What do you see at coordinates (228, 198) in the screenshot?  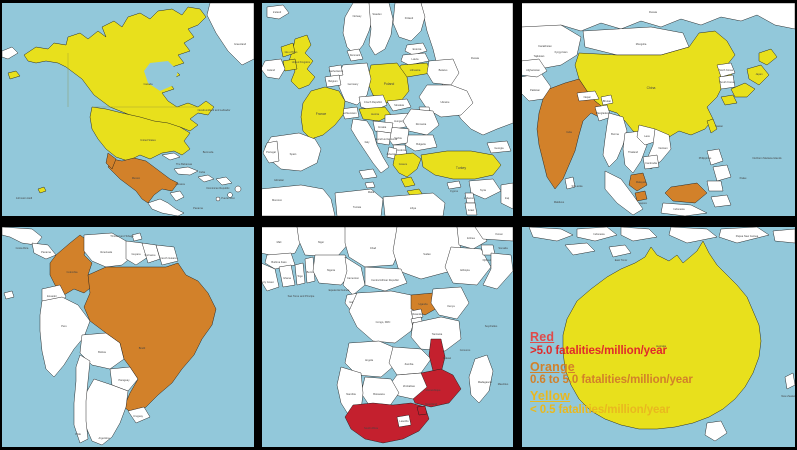 I see `label-puerto-rico: Puerto Rico` at bounding box center [228, 198].